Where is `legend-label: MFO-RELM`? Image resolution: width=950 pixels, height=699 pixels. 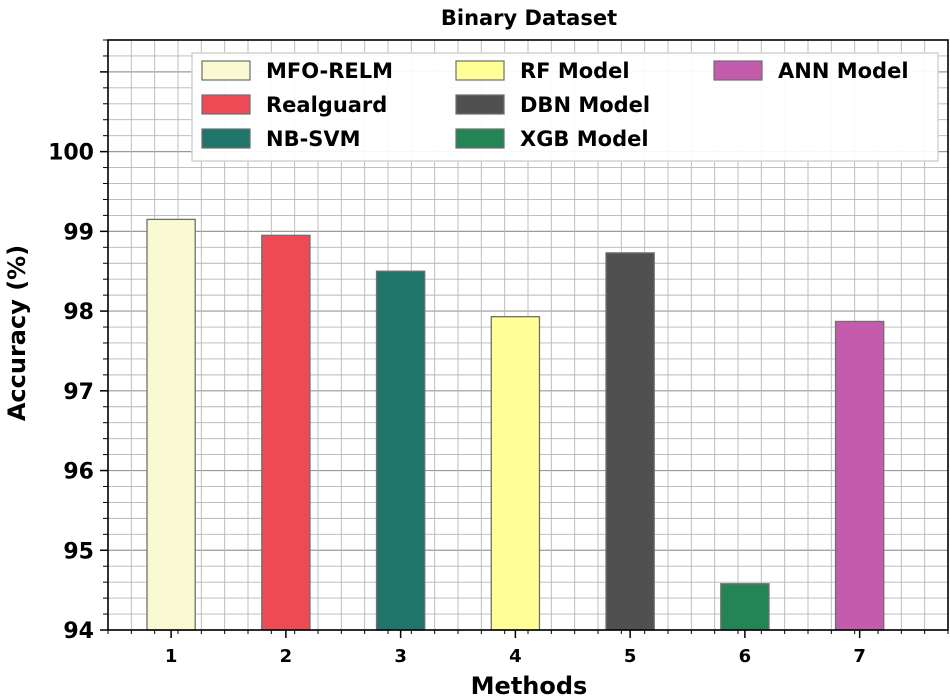
legend-label: MFO-RELM is located at coordinates (329, 71).